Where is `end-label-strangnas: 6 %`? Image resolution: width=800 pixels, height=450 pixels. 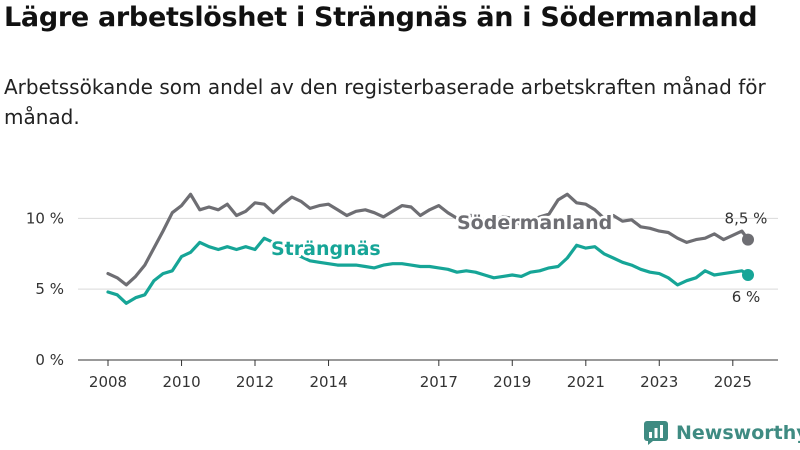
end-label-strangnas: 6 % is located at coordinates (746, 297).